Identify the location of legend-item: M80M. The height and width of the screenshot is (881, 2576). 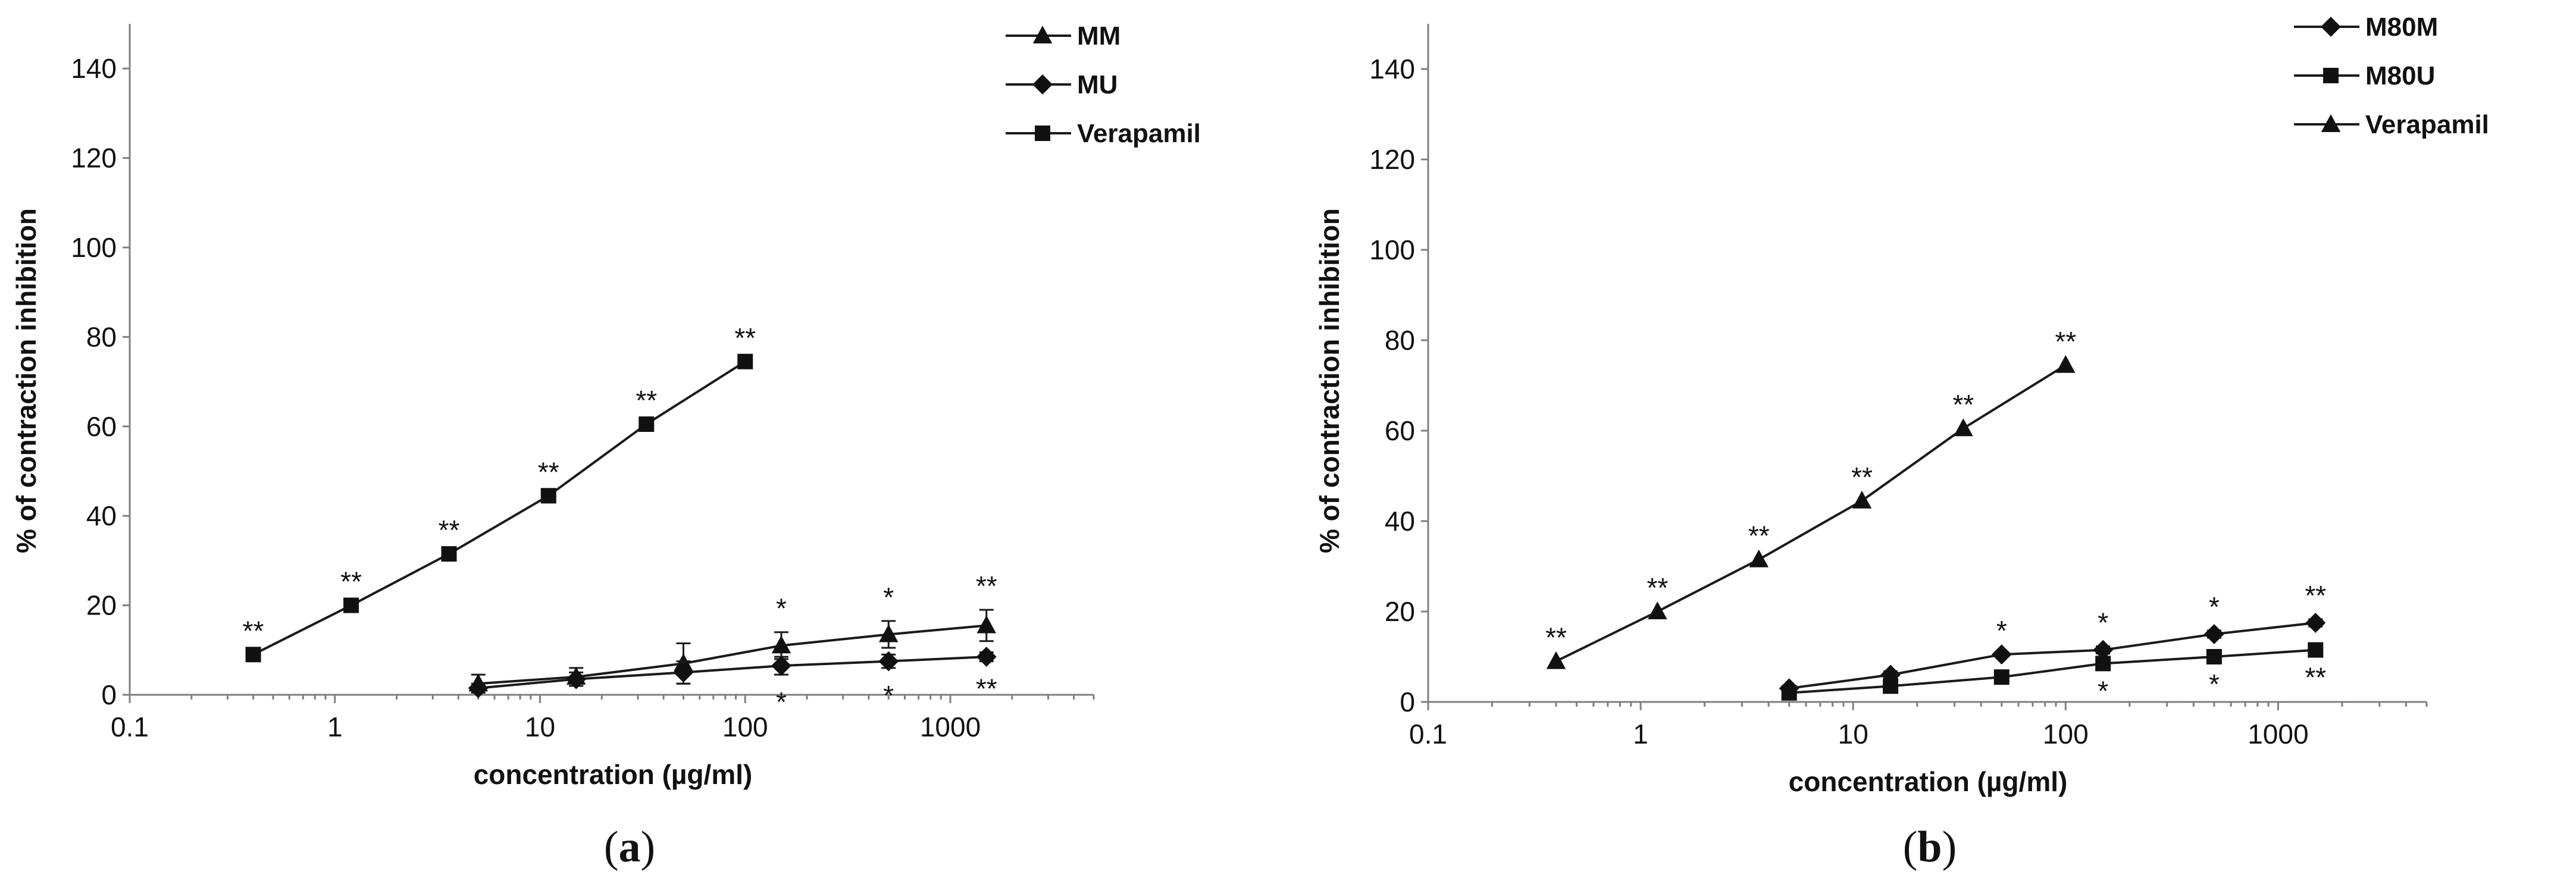
(2366, 27).